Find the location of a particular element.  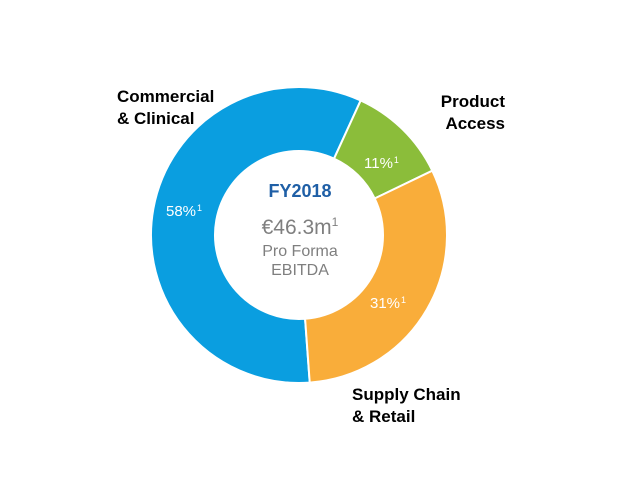

center-value: €46.3m1 is located at coordinates (300, 227).